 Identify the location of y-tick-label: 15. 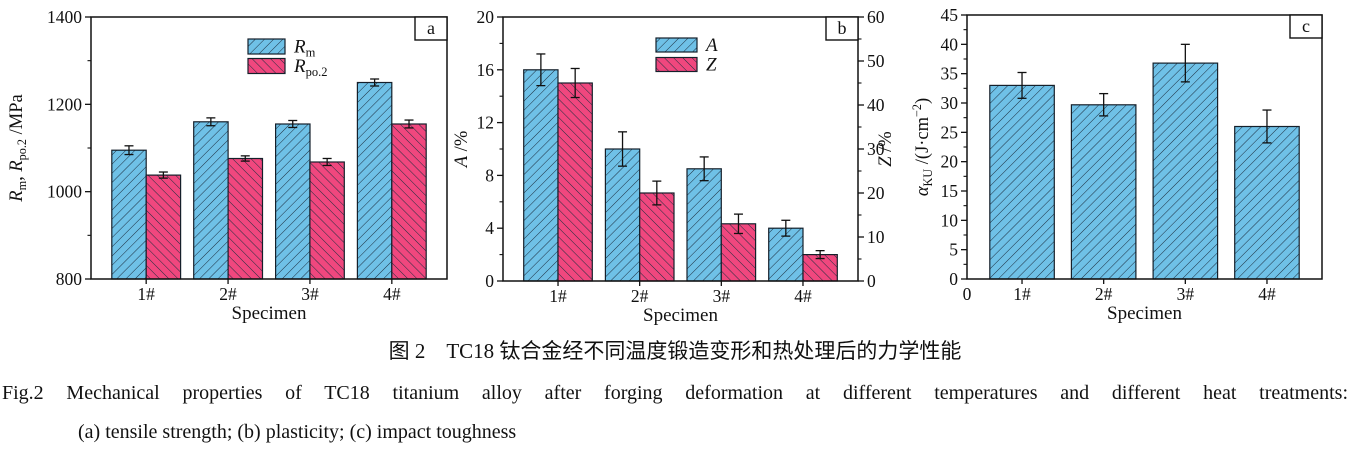
(950, 191).